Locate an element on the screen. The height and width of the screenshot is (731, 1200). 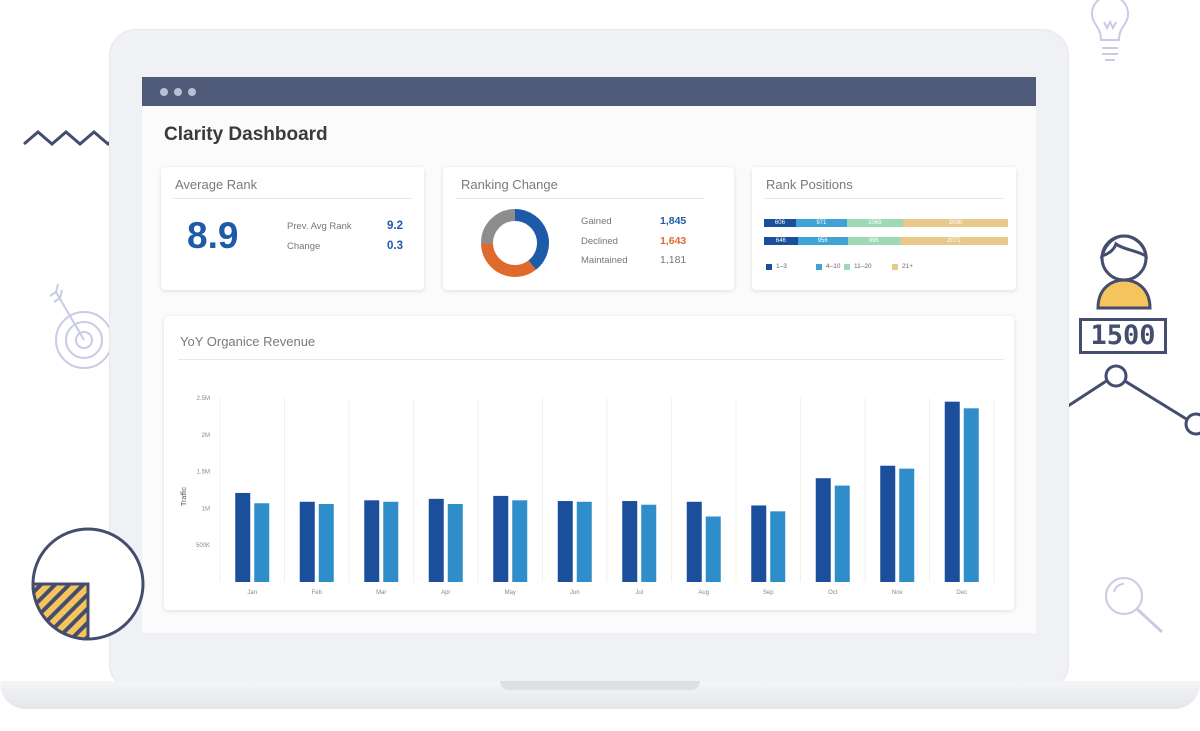
y-tick-label: 500K is located at coordinates (203, 546).